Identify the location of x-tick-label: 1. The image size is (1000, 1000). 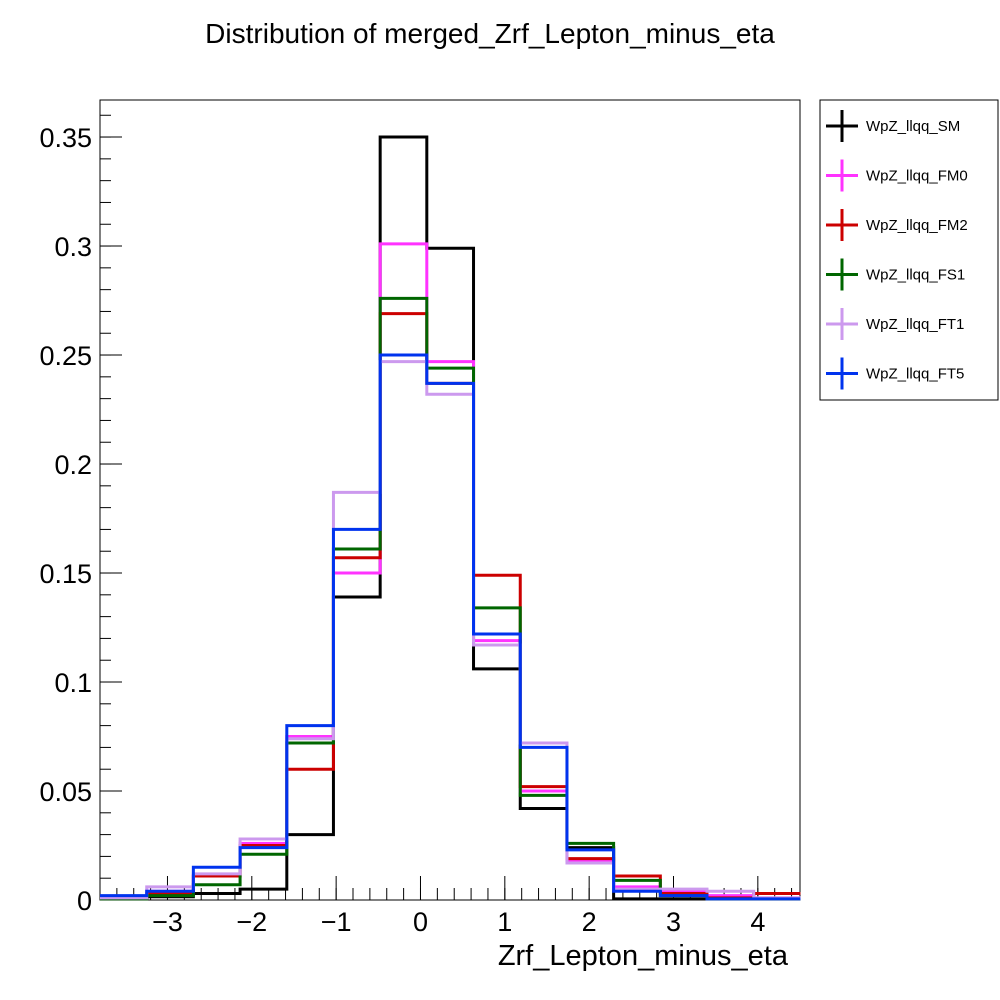
(504, 922).